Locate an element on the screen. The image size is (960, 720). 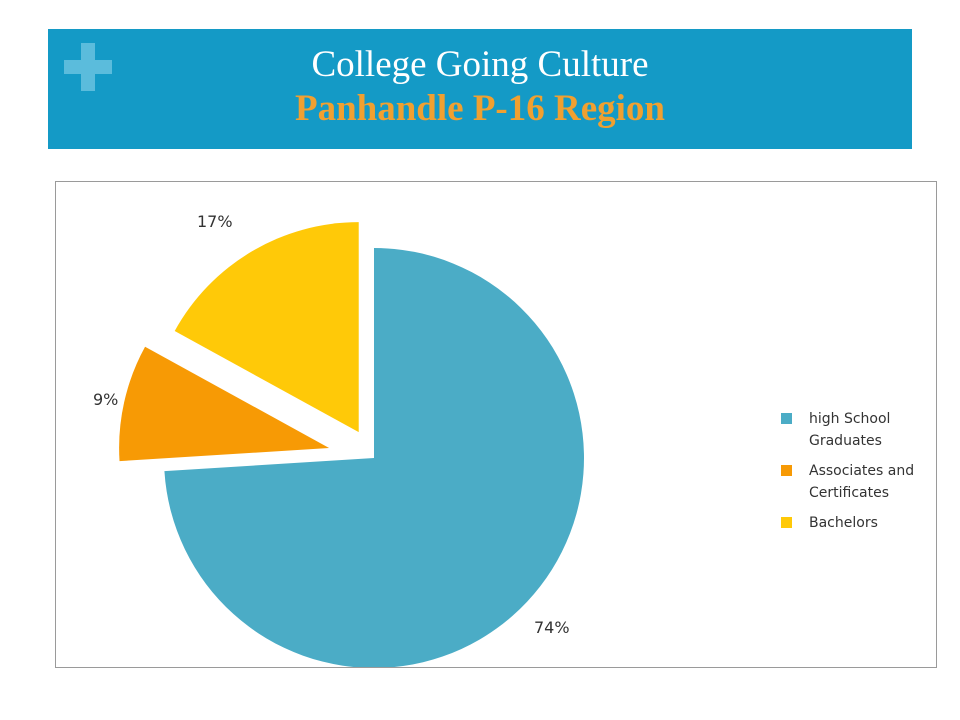
legend-item-high-school: high School Graduates is located at coordinates (856, 430).